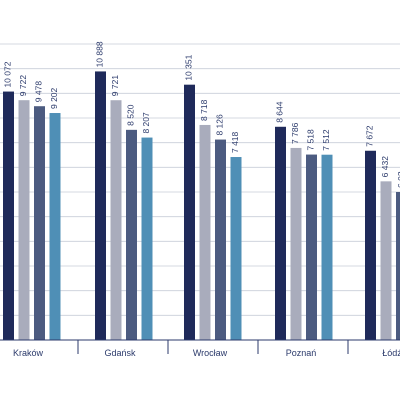 Image resolution: width=400 pixels, height=400 pixels. What do you see at coordinates (311, 140) in the screenshot?
I see `data-label: 7 518` at bounding box center [311, 140].